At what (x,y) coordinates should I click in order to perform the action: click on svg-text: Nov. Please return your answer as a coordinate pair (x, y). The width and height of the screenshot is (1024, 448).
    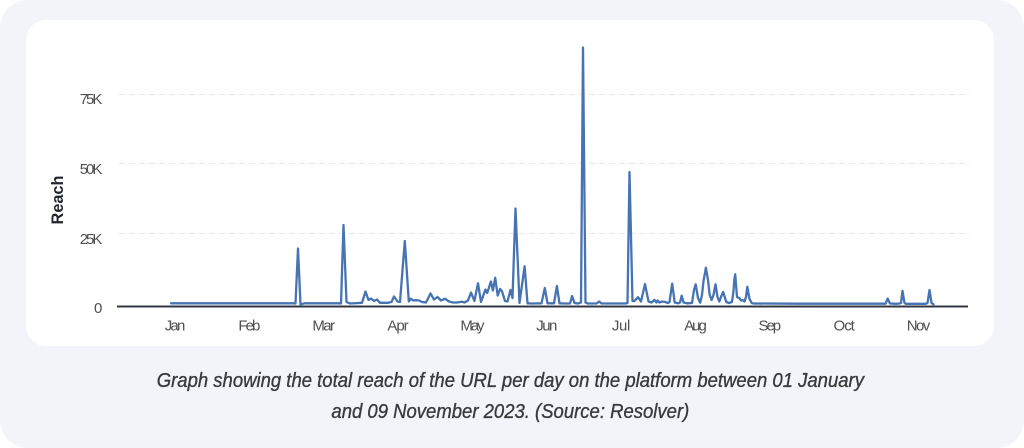
    Looking at the image, I should click on (919, 325).